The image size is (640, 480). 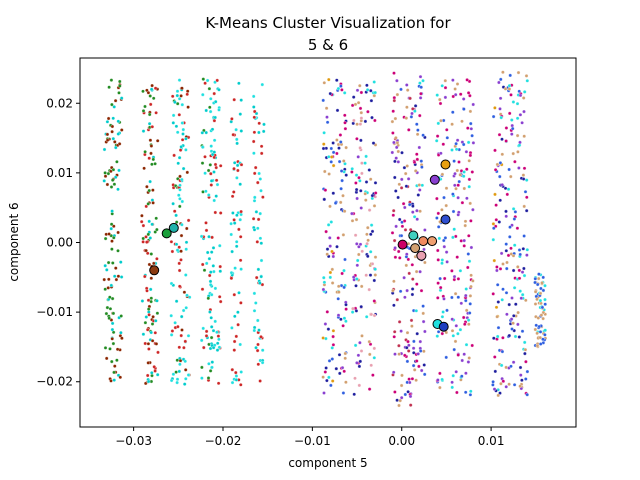 What do you see at coordinates (312, 441) in the screenshot?
I see `x-tick-label: −0.01` at bounding box center [312, 441].